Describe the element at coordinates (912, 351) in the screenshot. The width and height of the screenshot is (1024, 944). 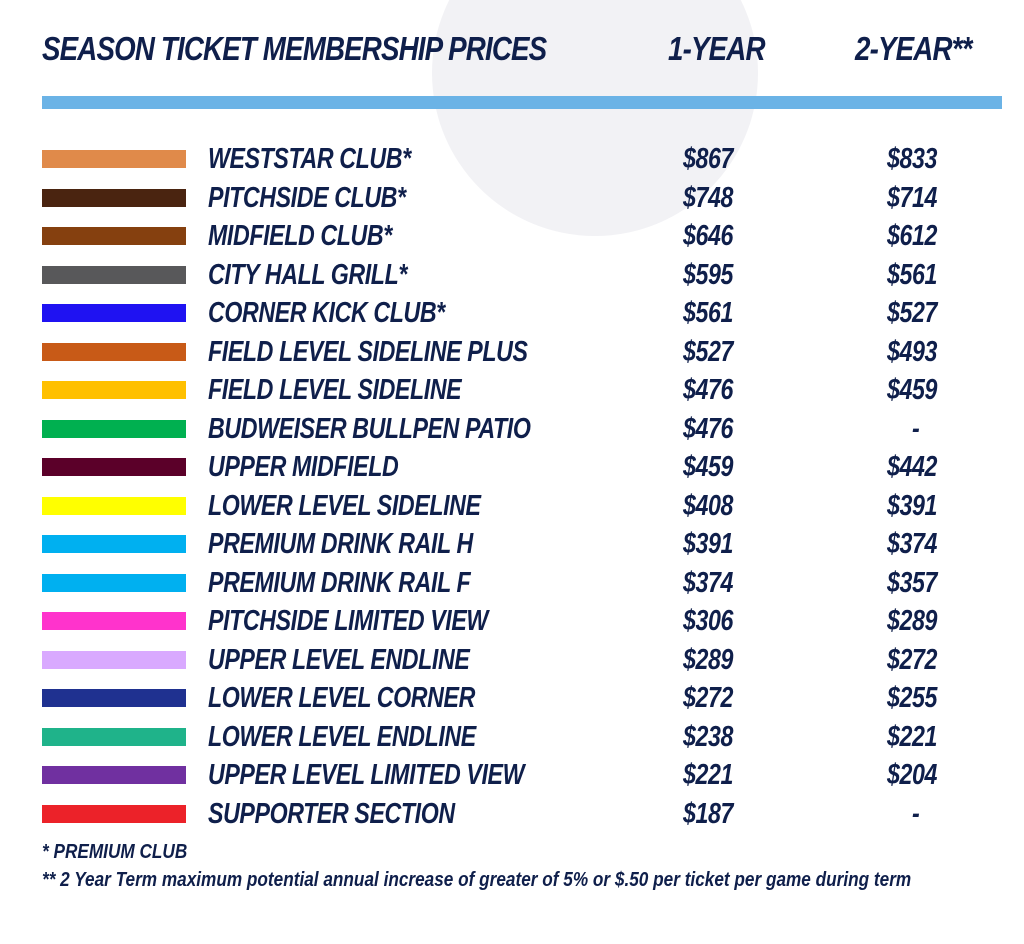
I see `price-2-year: $493` at that location.